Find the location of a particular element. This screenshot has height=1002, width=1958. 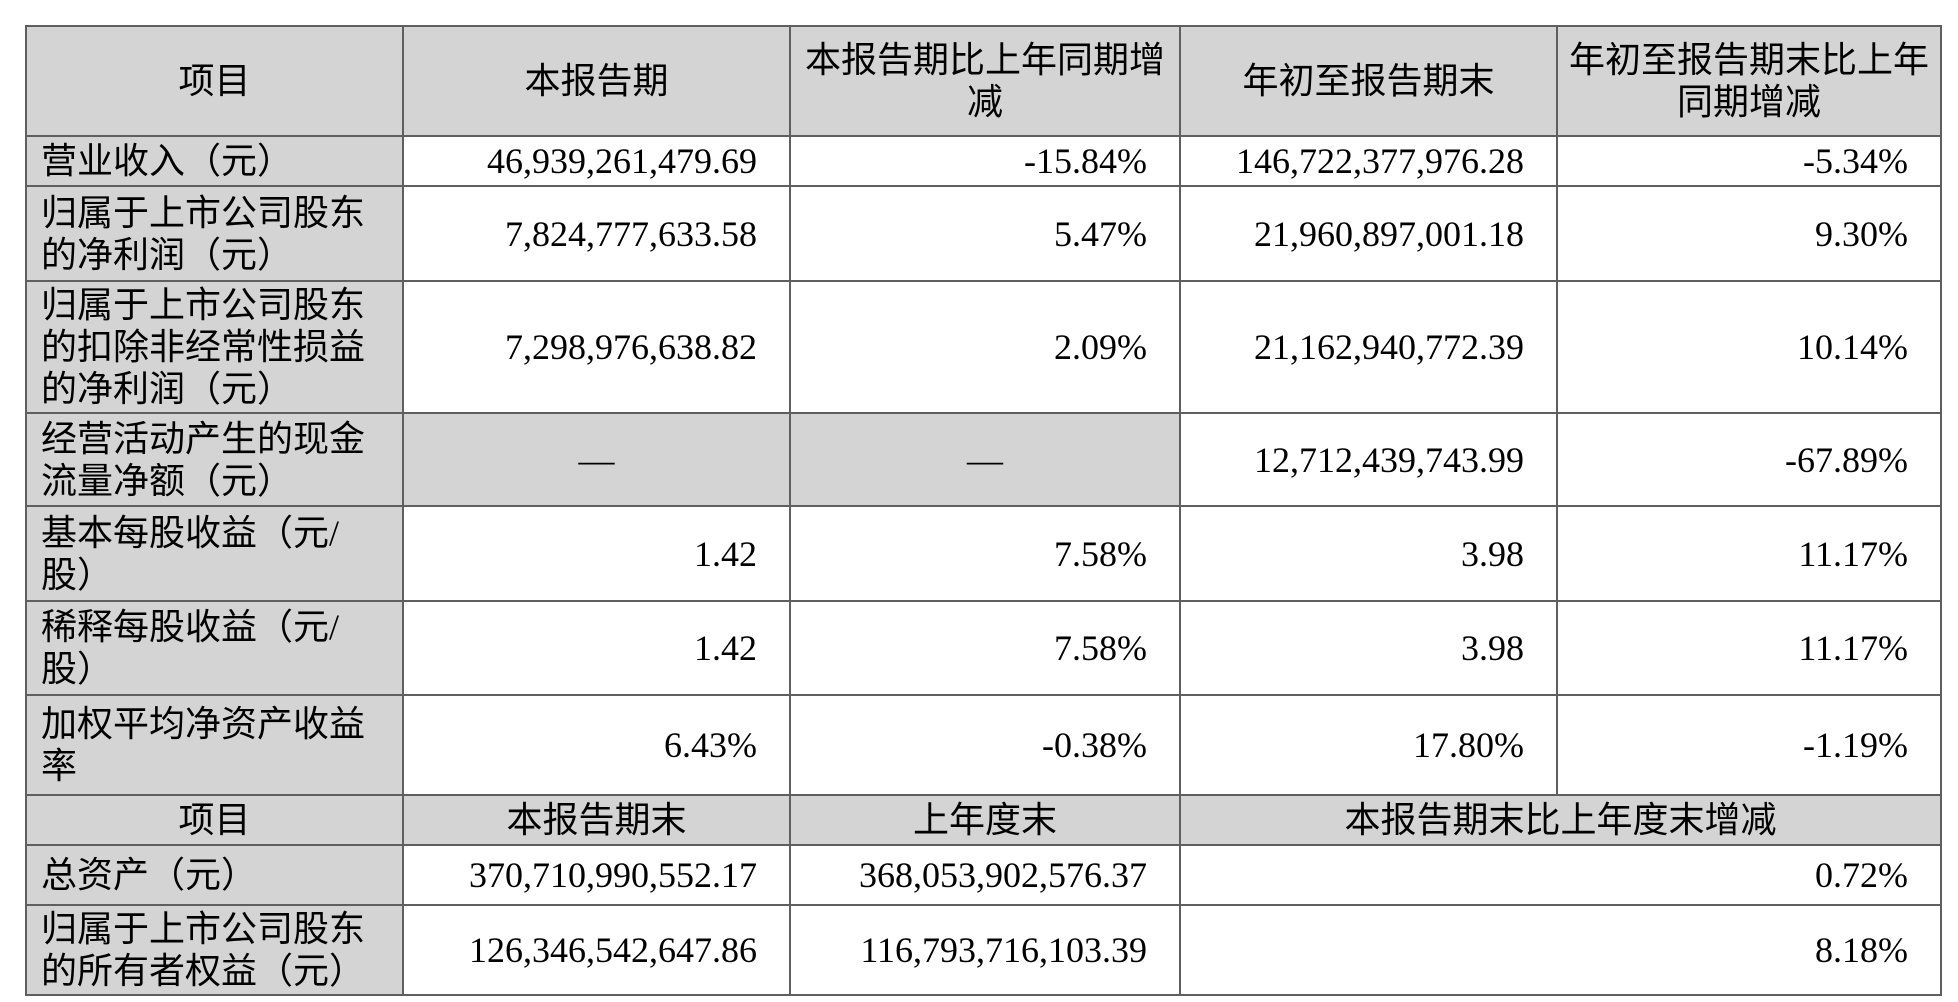

header-yoy-change: 本报告期比上年同期增减 is located at coordinates (985, 81).